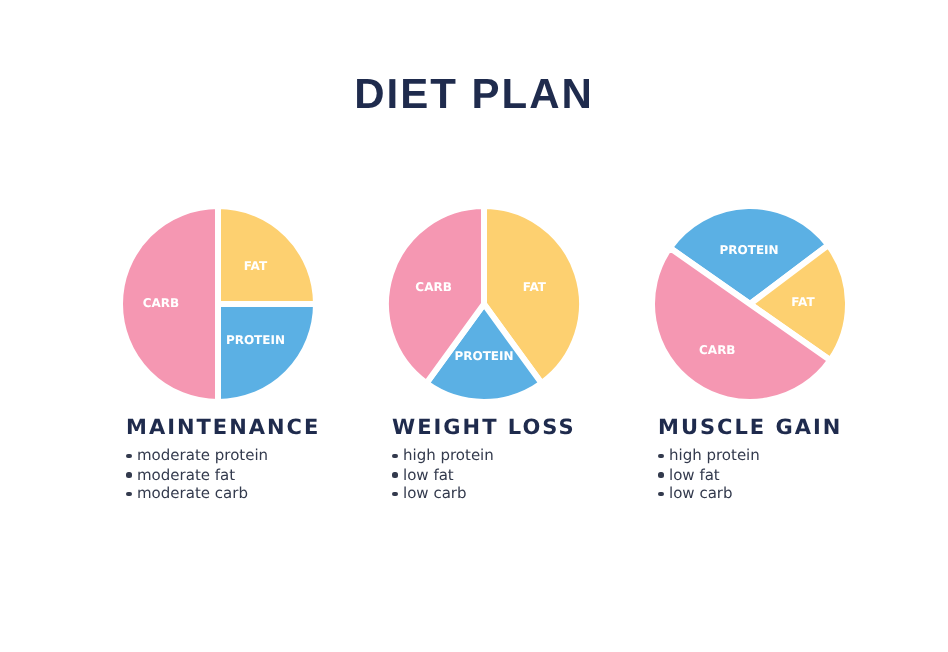 The height and width of the screenshot is (652, 948). I want to click on text: DIET PLAN, so click(474, 96).